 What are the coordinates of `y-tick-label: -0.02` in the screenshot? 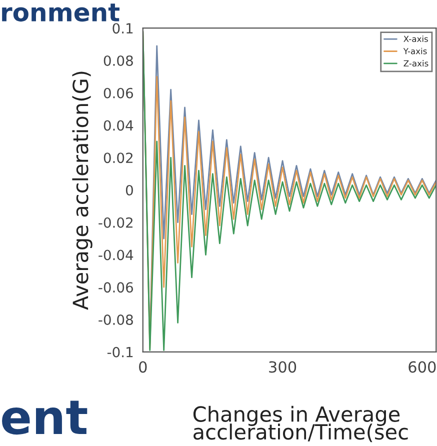 It's located at (115, 222).